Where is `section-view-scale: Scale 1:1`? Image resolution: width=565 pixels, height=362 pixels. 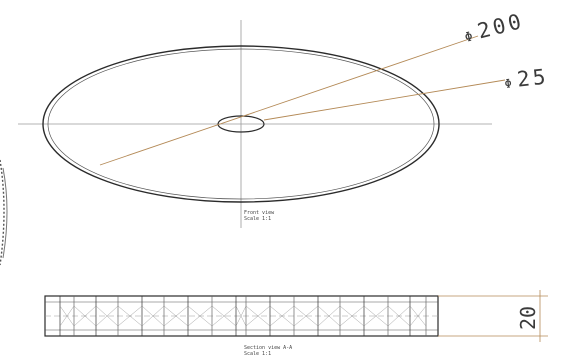 section-view-scale: Scale 1:1 is located at coordinates (257, 354).